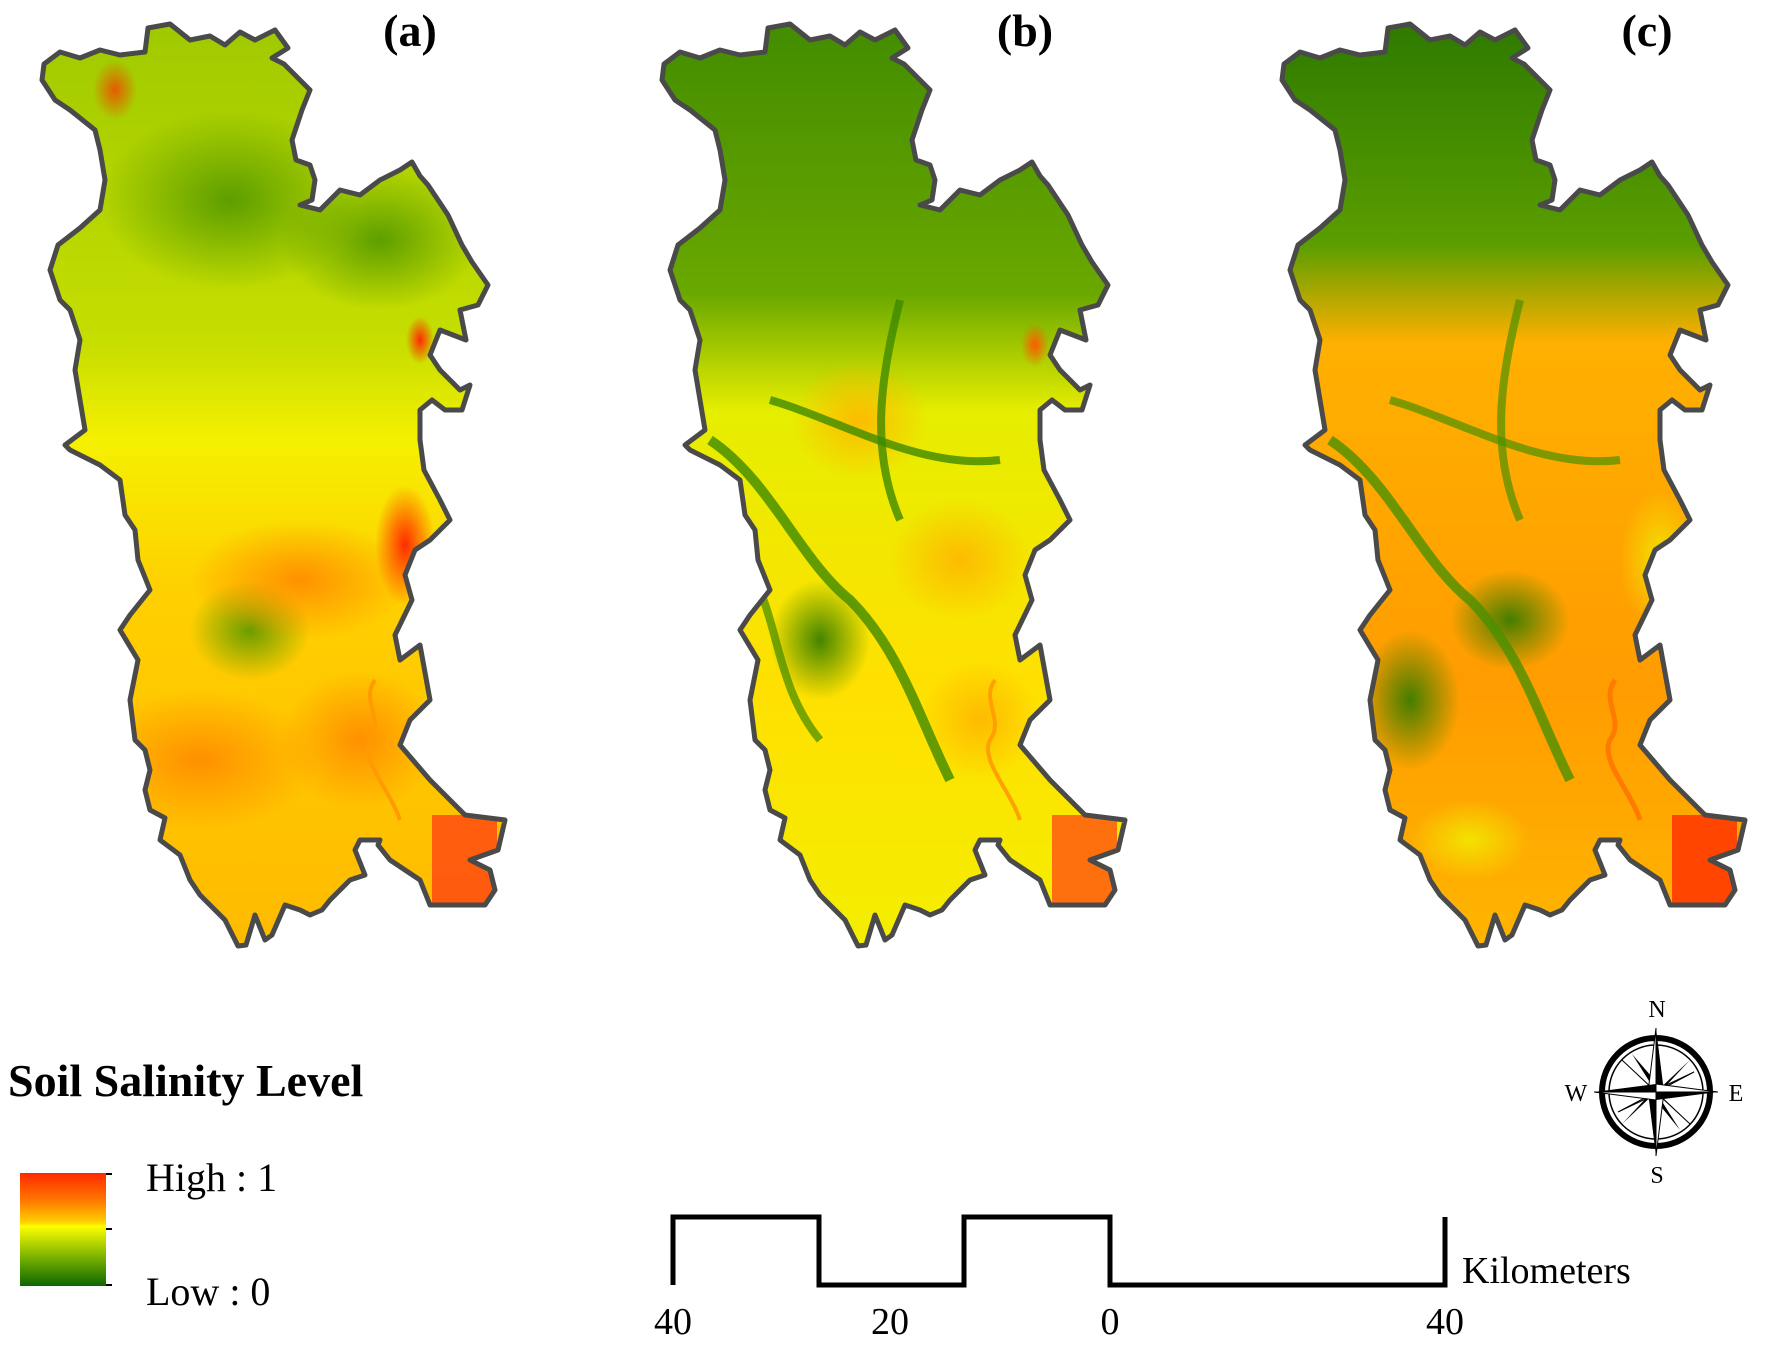 Image resolution: width=1770 pixels, height=1357 pixels. I want to click on legend-high-label: High : 1, so click(212, 1177).